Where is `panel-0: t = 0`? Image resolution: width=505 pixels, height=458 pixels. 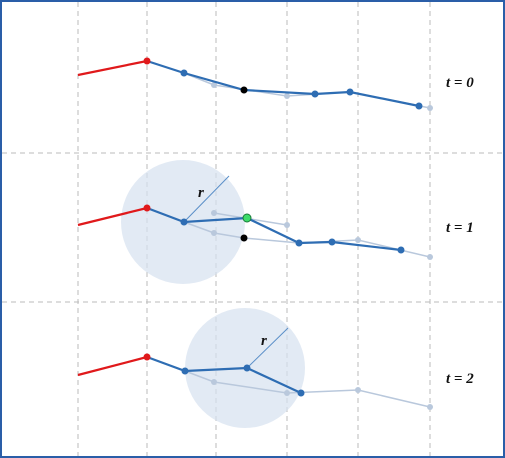 panel-0: t = 0 is located at coordinates (275, 84).